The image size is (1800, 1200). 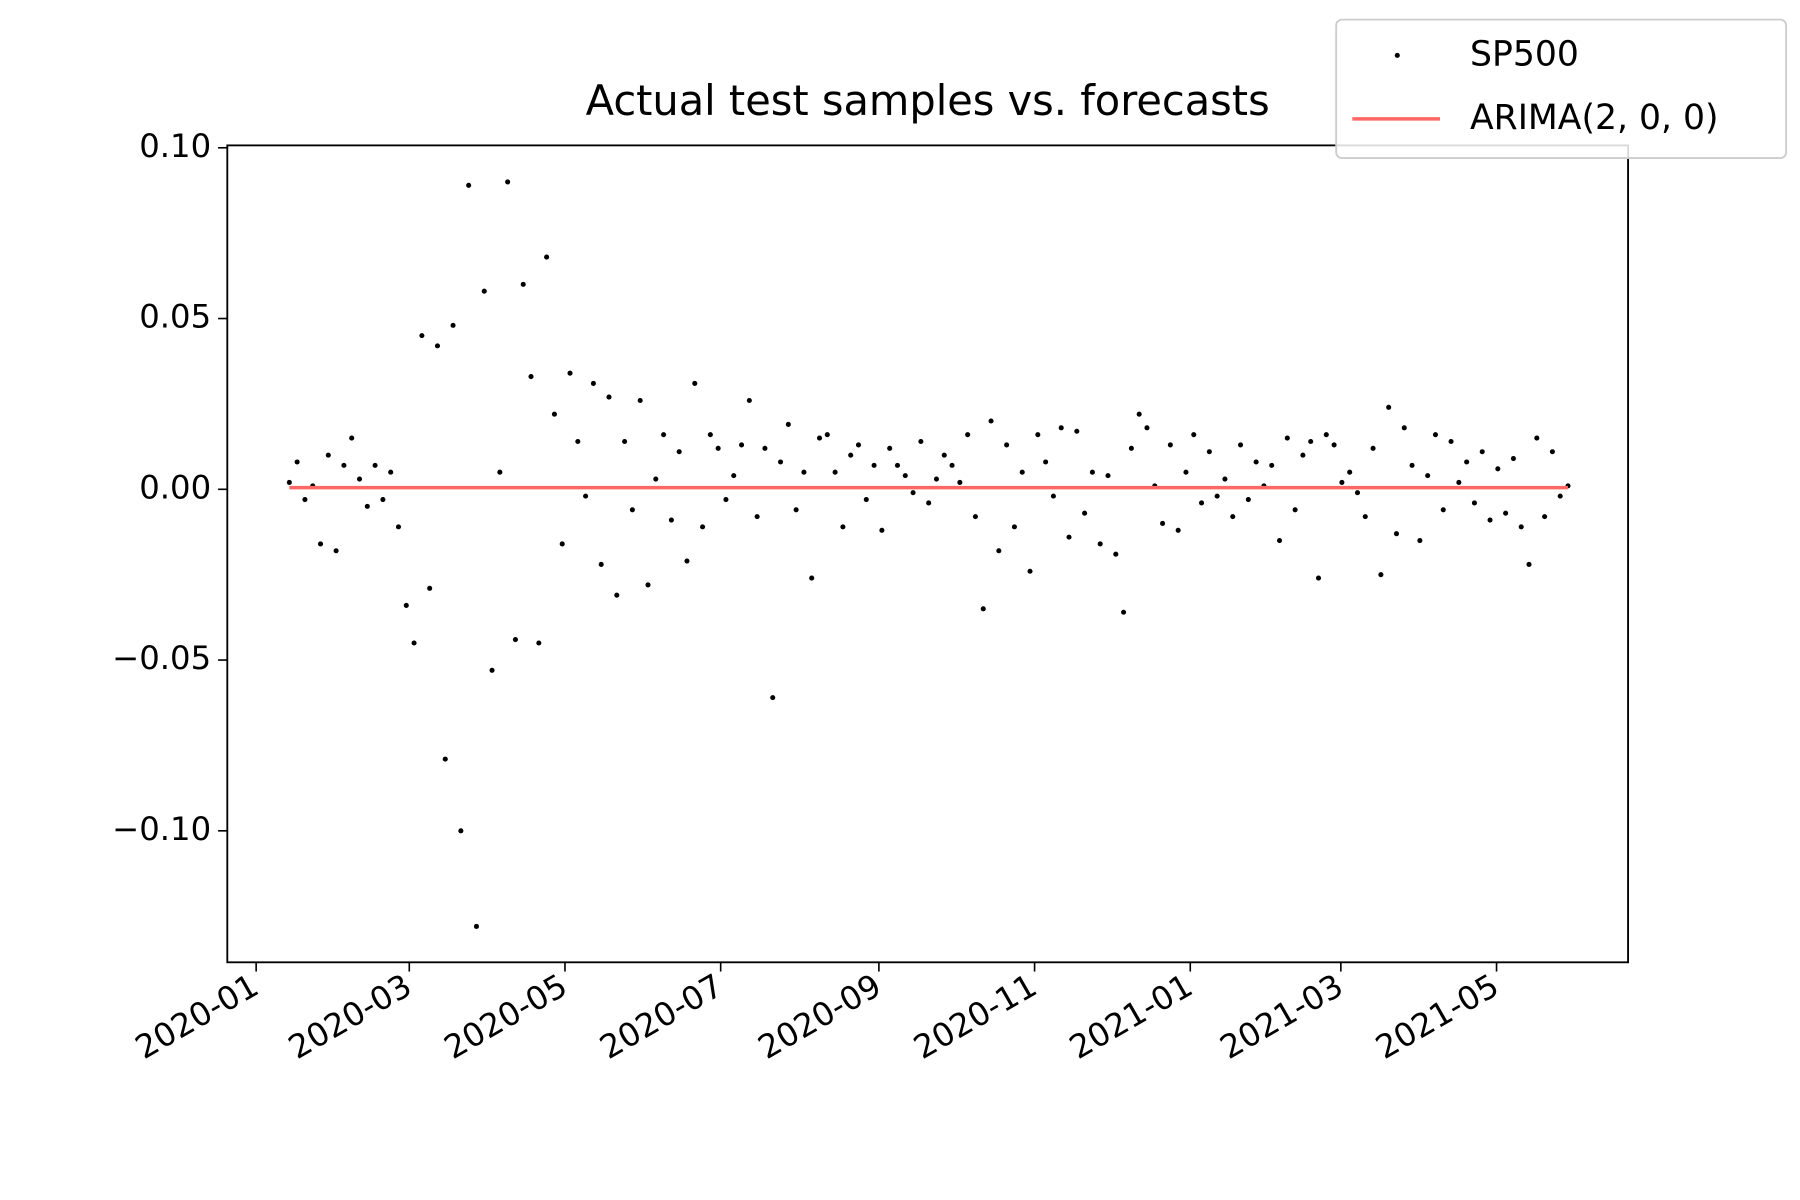 What do you see at coordinates (175, 487) in the screenshot?
I see `y-tick-label: 0.00` at bounding box center [175, 487].